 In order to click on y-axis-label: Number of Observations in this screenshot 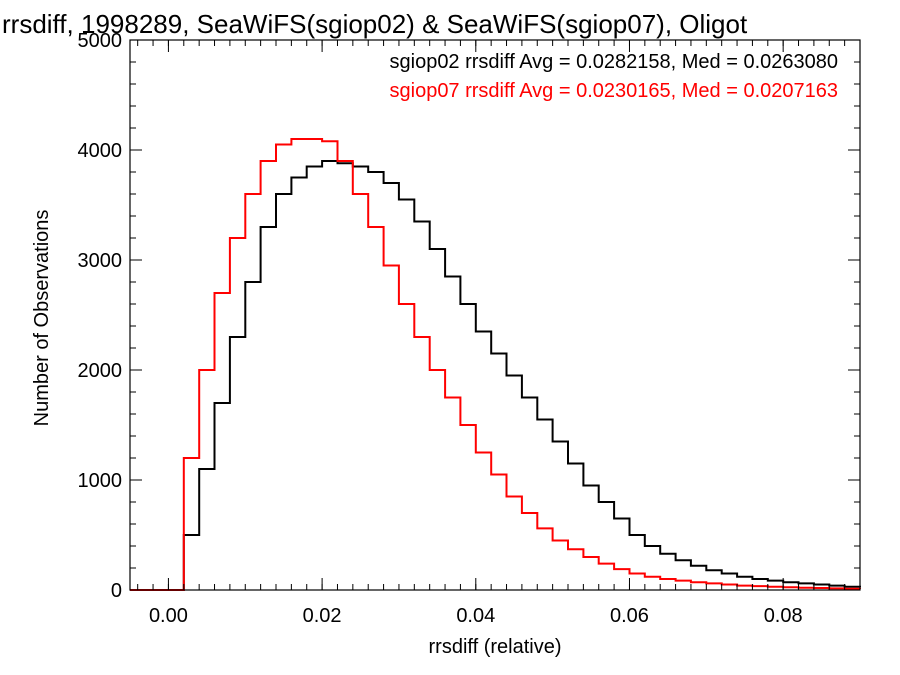, I will do `click(42, 318)`.